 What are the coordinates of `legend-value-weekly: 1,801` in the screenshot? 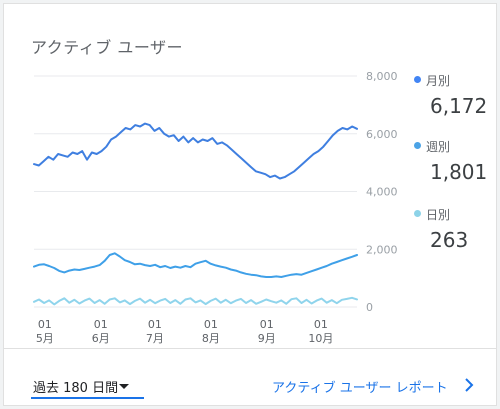 It's located at (459, 172).